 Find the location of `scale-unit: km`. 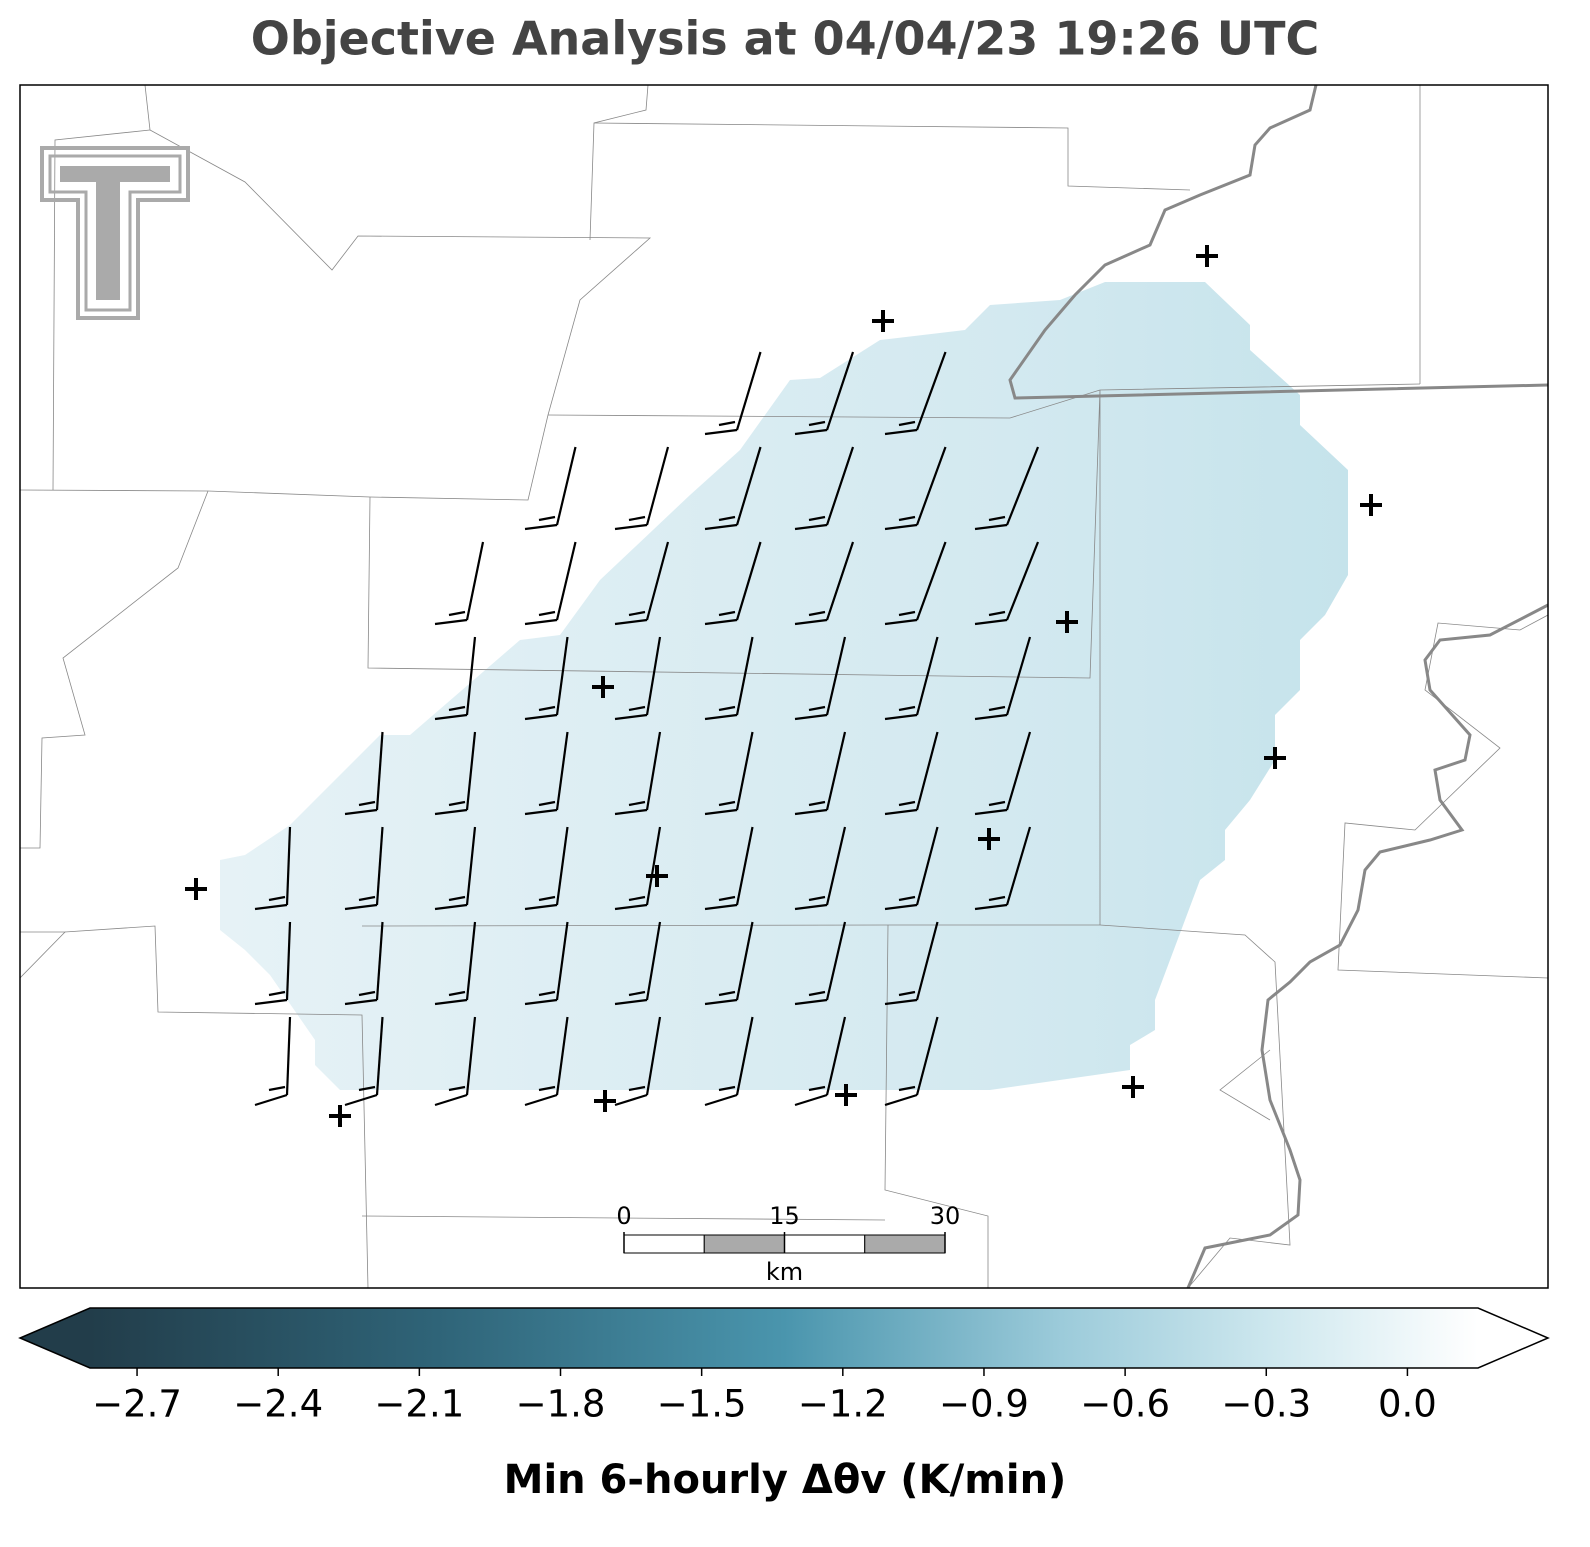

scale-unit: km is located at coordinates (784, 1272).